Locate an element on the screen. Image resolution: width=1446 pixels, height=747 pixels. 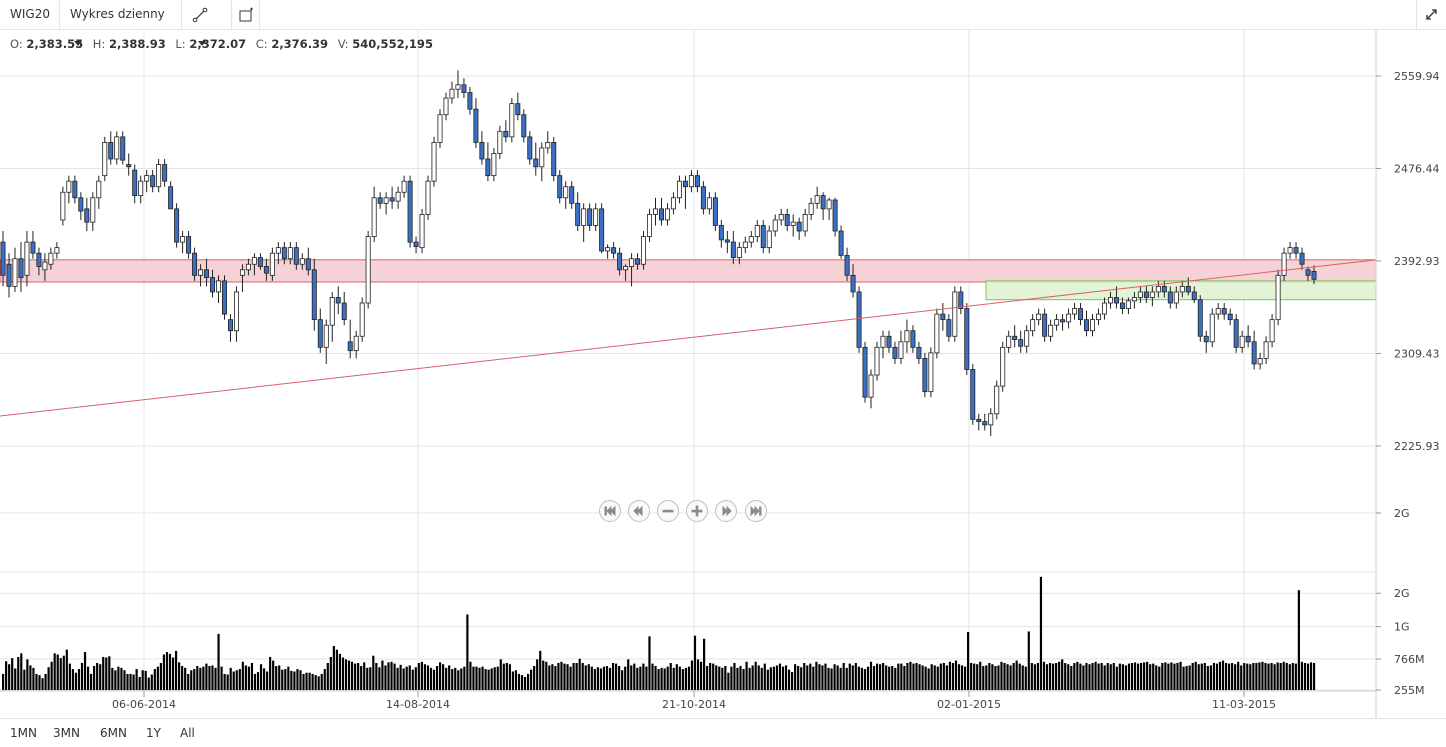
expand-icon is located at coordinates (1431, 14).